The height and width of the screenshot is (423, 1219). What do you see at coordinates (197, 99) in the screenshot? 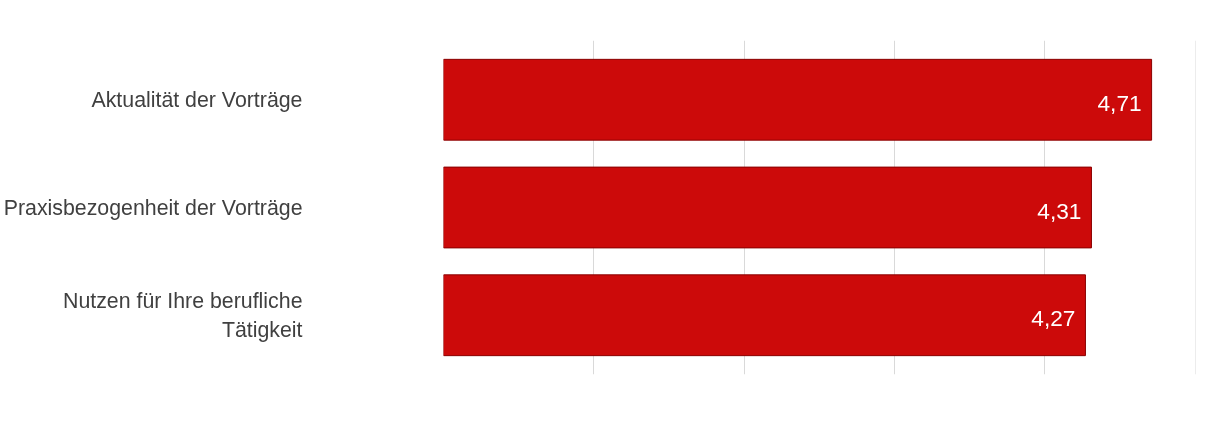
I see `y-tick-label: Aktualität der Vorträge` at bounding box center [197, 99].